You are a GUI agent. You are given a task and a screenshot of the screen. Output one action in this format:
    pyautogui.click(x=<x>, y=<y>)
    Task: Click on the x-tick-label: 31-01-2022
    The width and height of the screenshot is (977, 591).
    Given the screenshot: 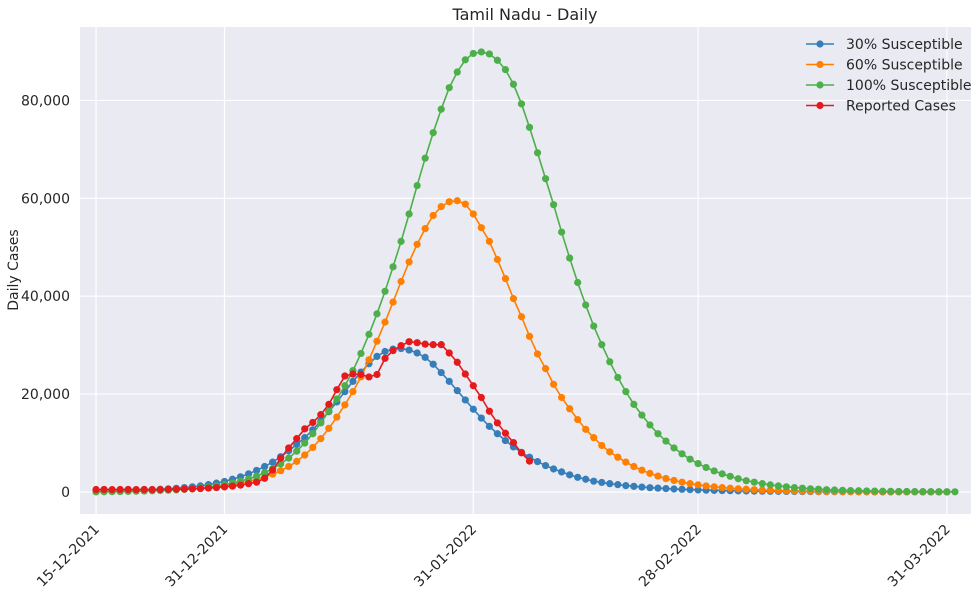 What is the action you would take?
    pyautogui.click(x=445, y=556)
    